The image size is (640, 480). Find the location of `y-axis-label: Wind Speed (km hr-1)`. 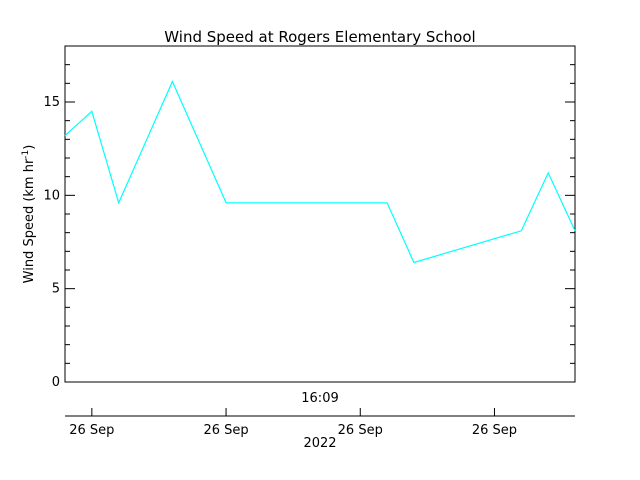

y-axis-label: Wind Speed (km hr-1) is located at coordinates (29, 214).